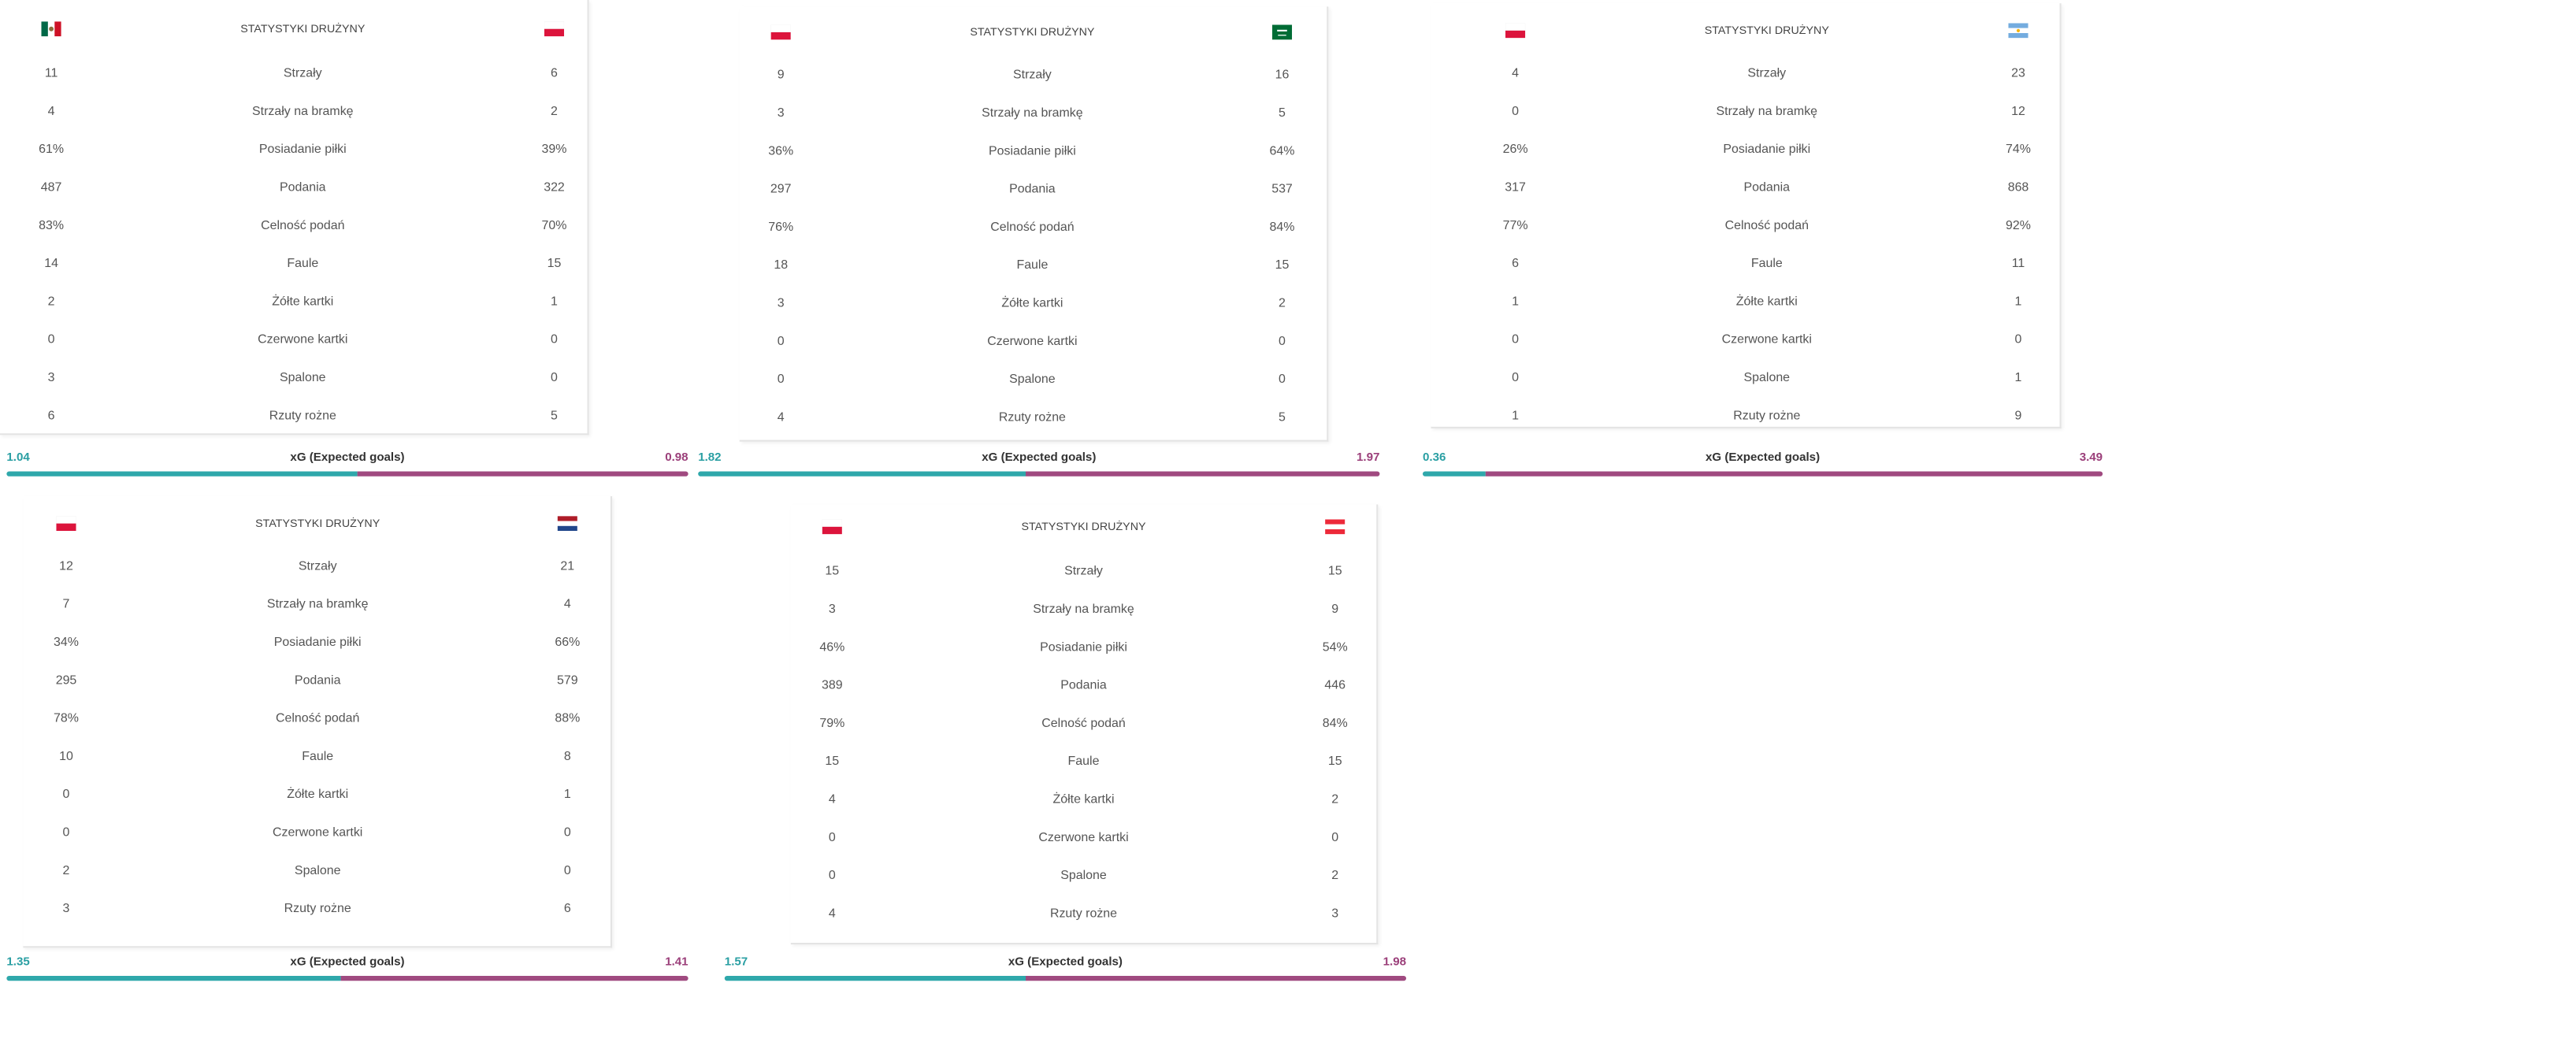 The width and height of the screenshot is (2576, 1057). What do you see at coordinates (66, 525) in the screenshot?
I see `home-flag` at bounding box center [66, 525].